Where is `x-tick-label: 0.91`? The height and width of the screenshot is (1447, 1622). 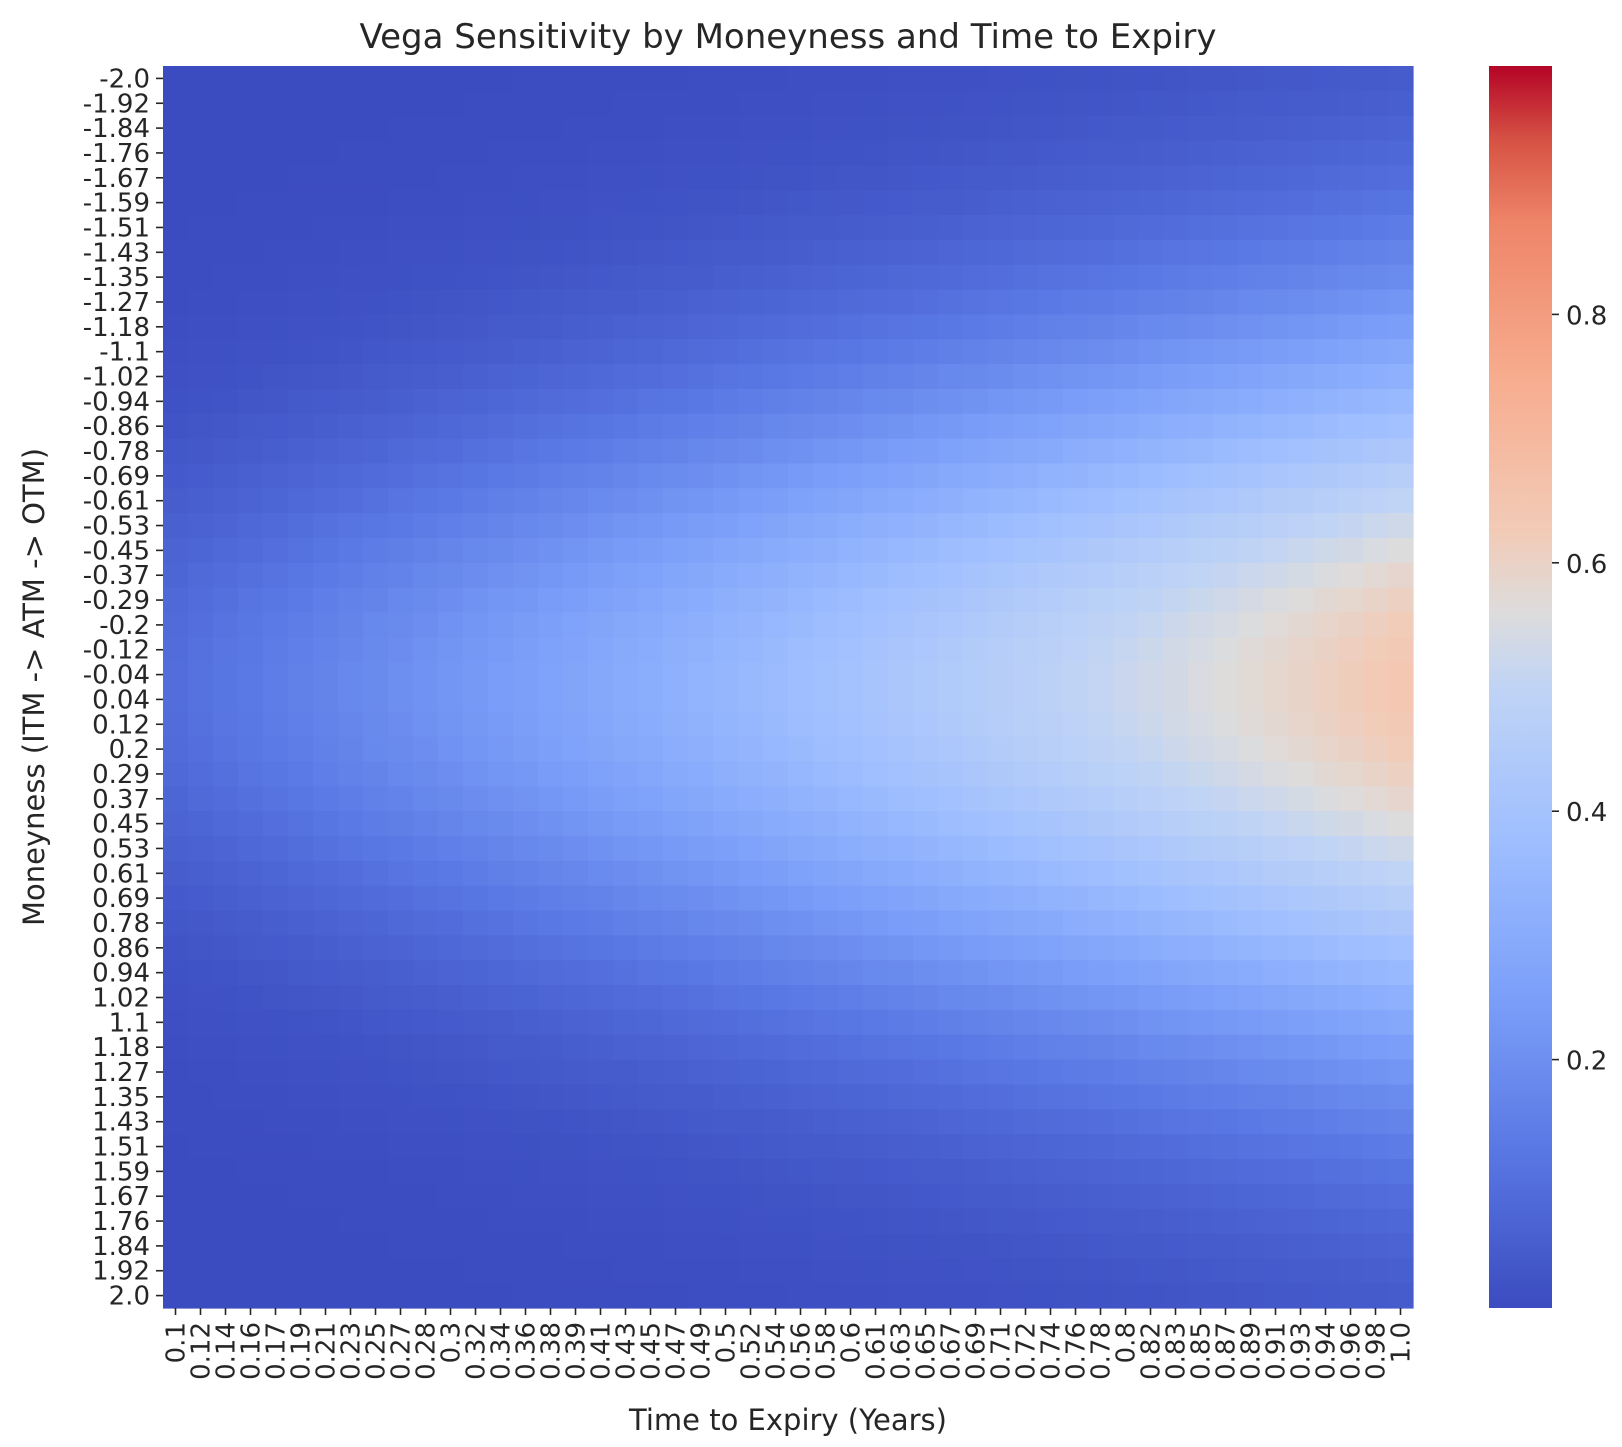
x-tick-label: 0.91 is located at coordinates (1277, 1351).